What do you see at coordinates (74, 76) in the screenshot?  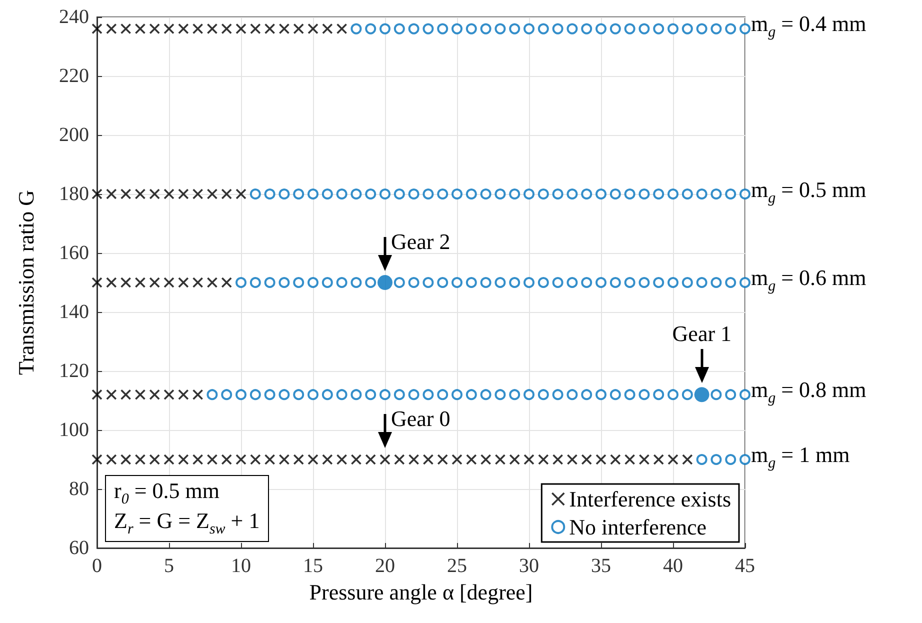 I see `y-tick-label: 220` at bounding box center [74, 76].